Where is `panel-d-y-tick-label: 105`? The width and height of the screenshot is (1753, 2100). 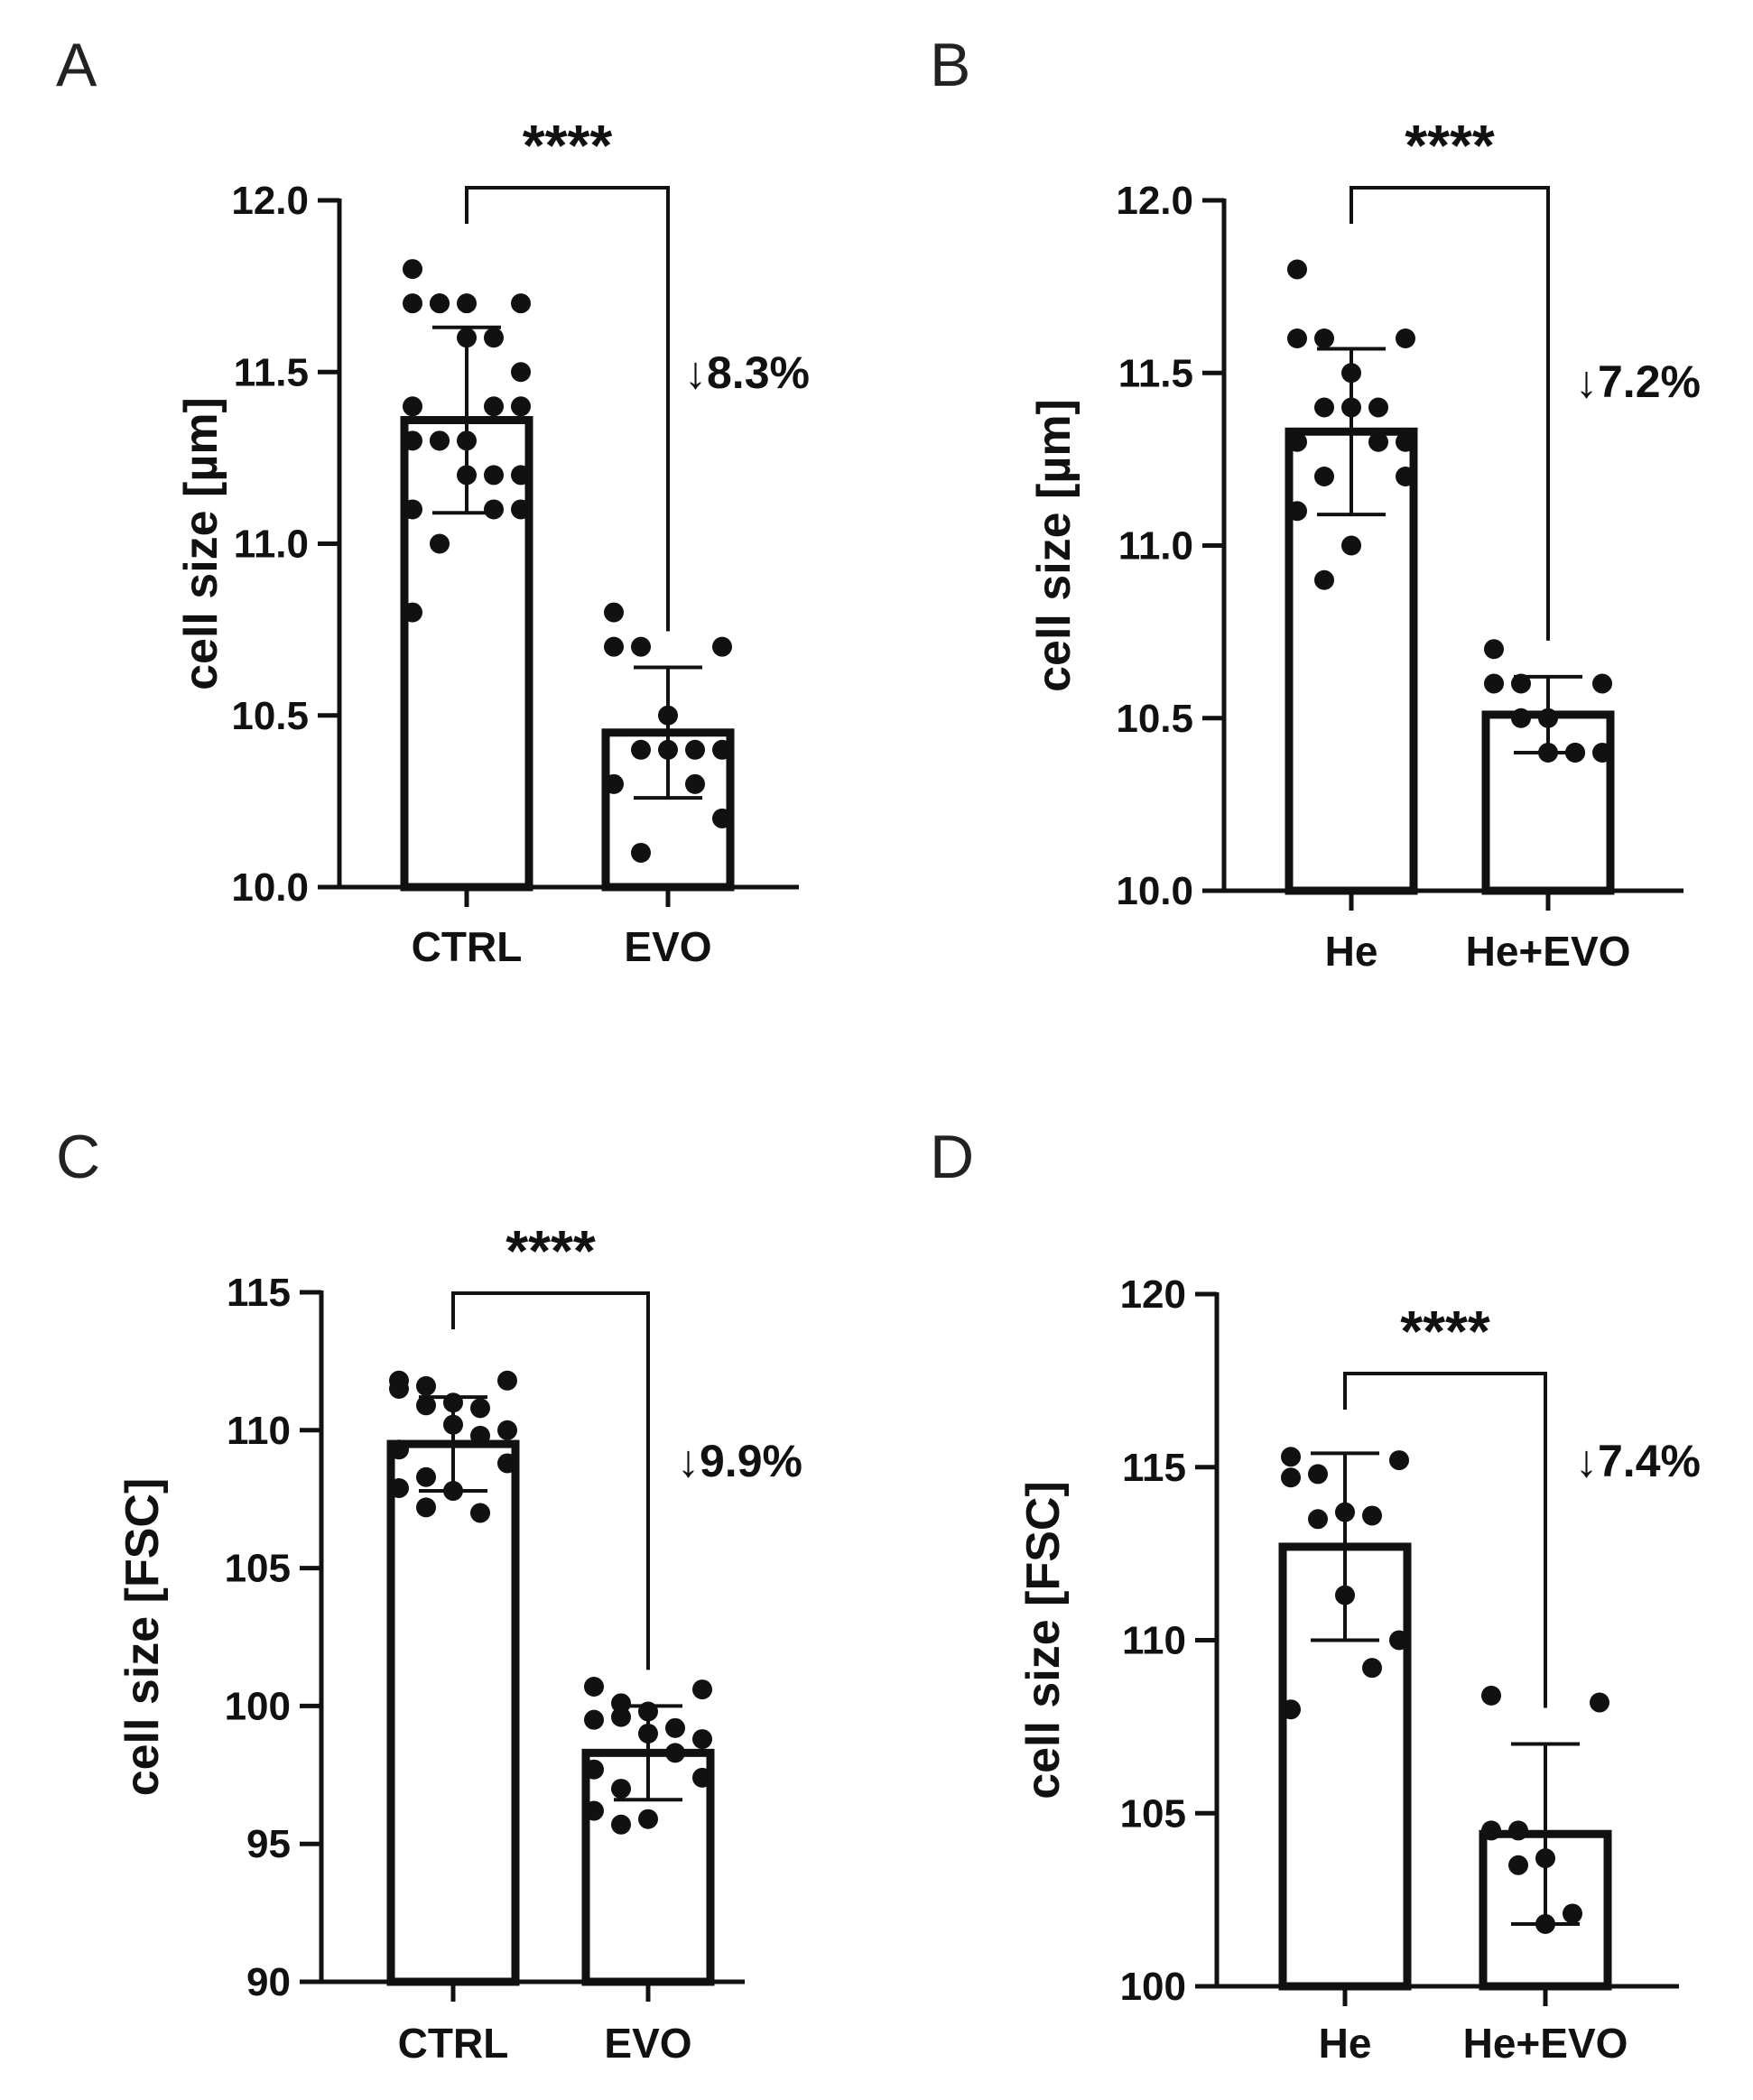
panel-d-y-tick-label: 105 is located at coordinates (1153, 1813).